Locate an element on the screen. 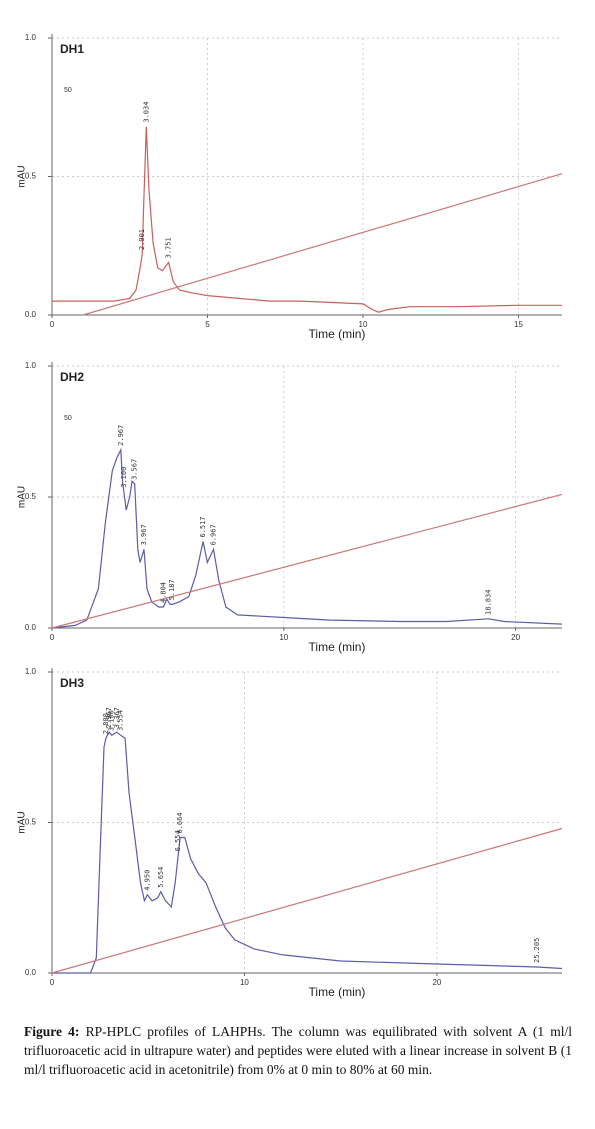  peak-label: 3.967 is located at coordinates (144, 534).